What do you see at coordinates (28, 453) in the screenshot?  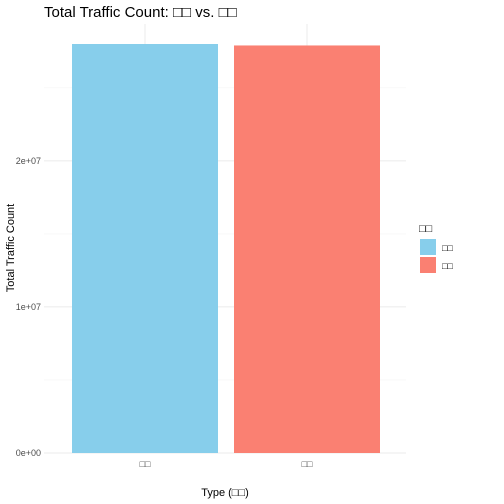 I see `y-tick-label: 0e+00` at bounding box center [28, 453].